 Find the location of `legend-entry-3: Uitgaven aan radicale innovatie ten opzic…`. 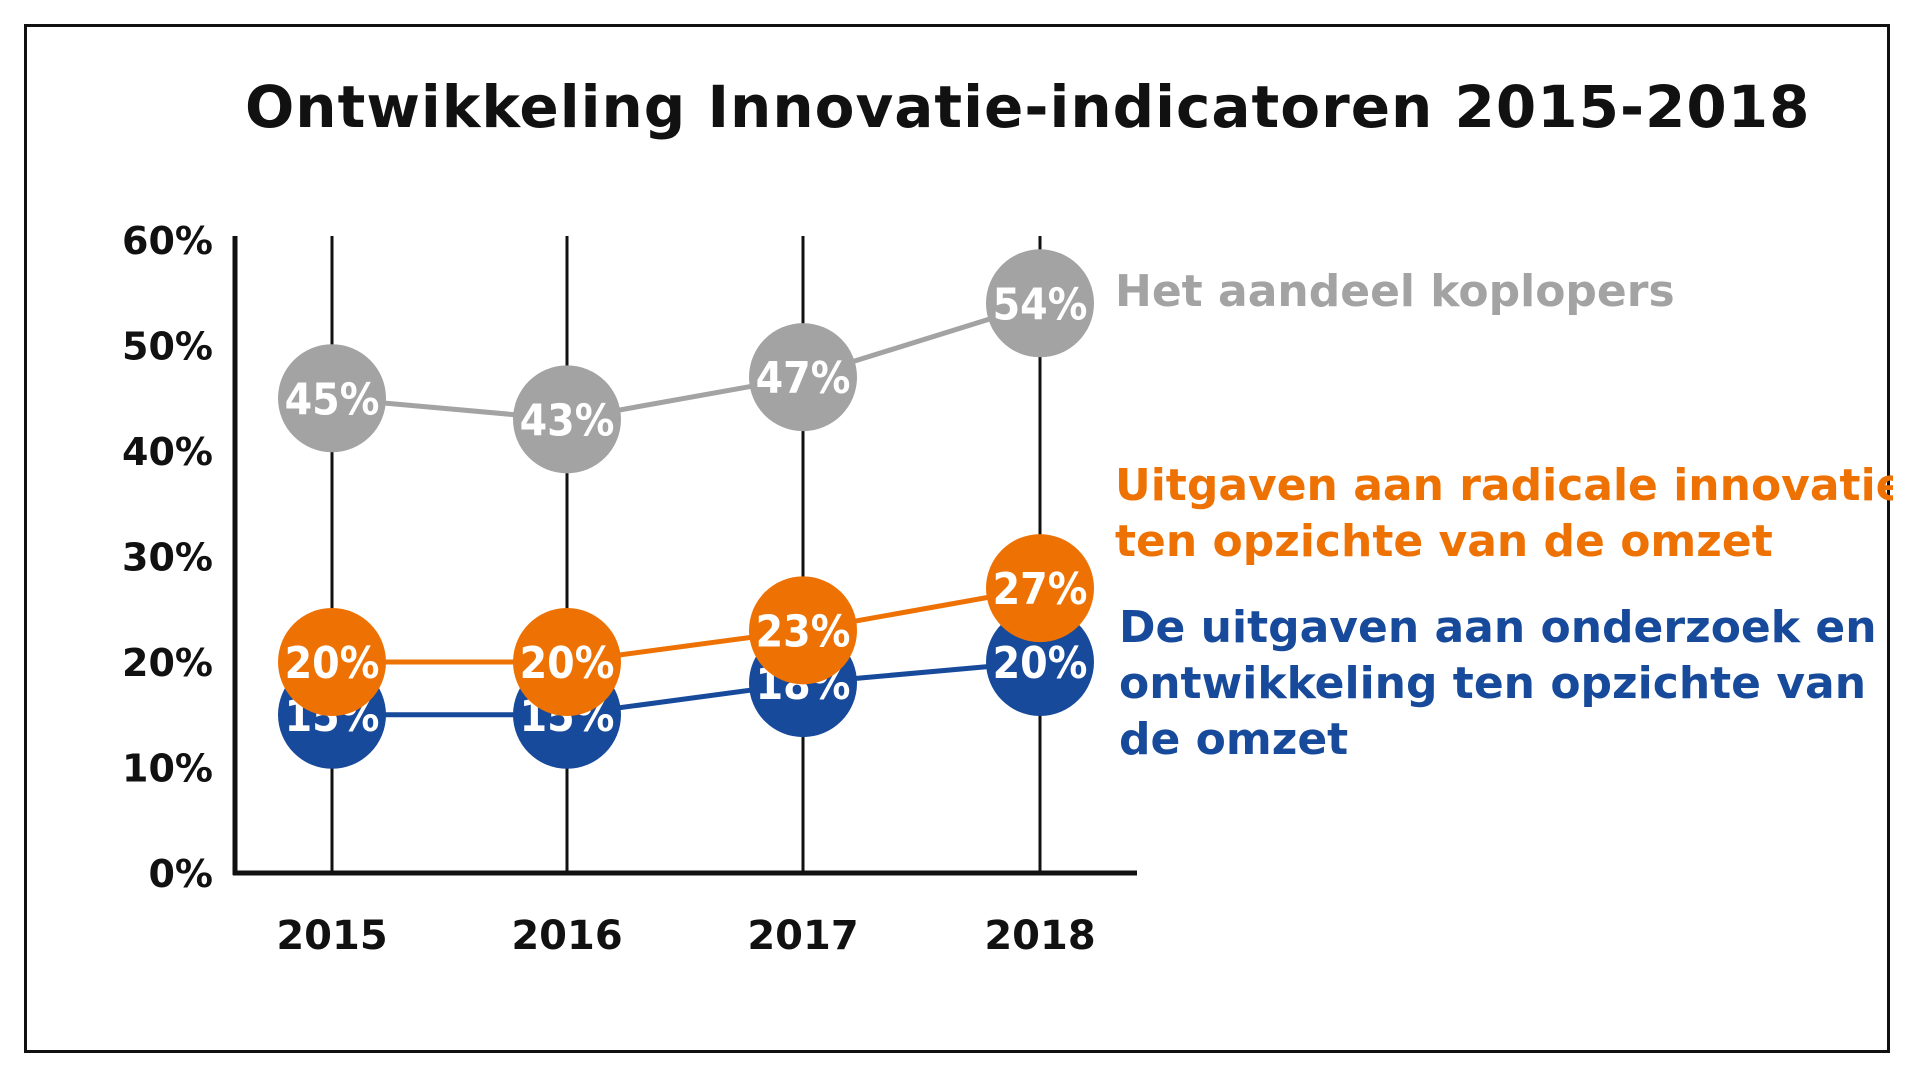

legend-entry-3: Uitgaven aan radicale innovatie ten opzic… is located at coordinates (1504, 513).